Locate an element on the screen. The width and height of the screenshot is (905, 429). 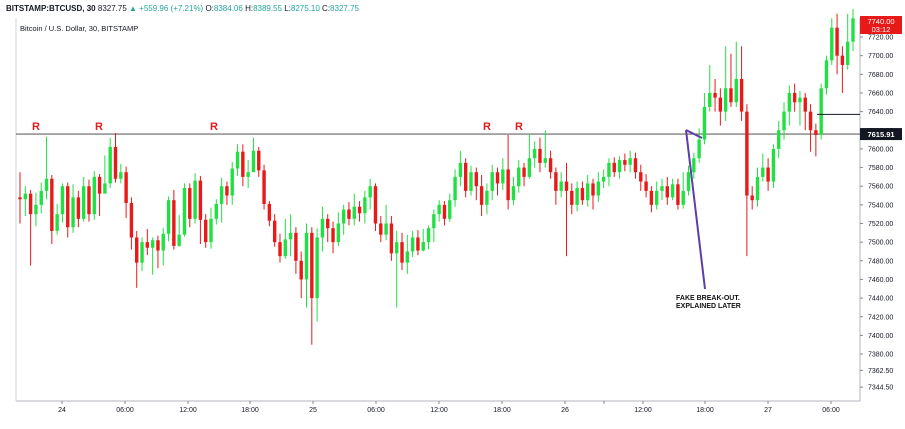
arrow-shaft is located at coordinates (695, 209).